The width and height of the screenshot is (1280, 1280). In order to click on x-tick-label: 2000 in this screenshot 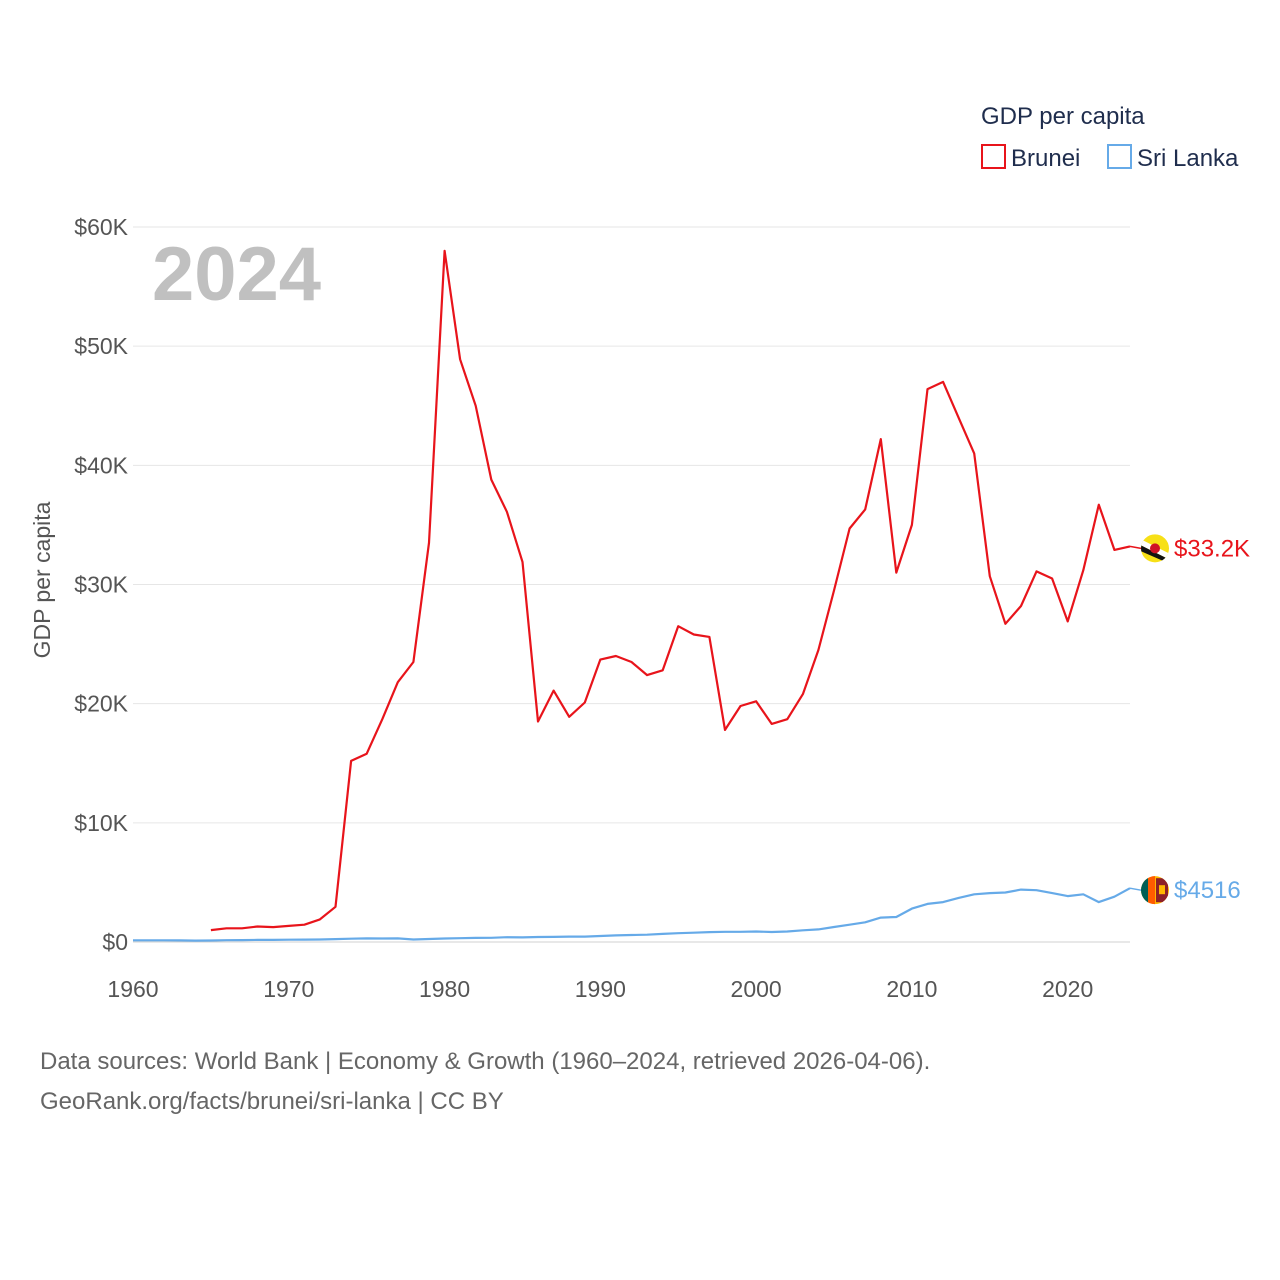, I will do `click(756, 989)`.